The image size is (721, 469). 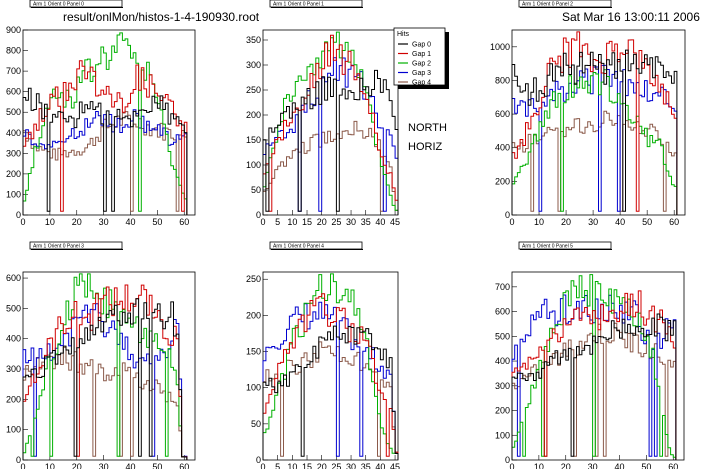 What do you see at coordinates (500, 47) in the screenshot?
I see `y-tick-label: 1000` at bounding box center [500, 47].